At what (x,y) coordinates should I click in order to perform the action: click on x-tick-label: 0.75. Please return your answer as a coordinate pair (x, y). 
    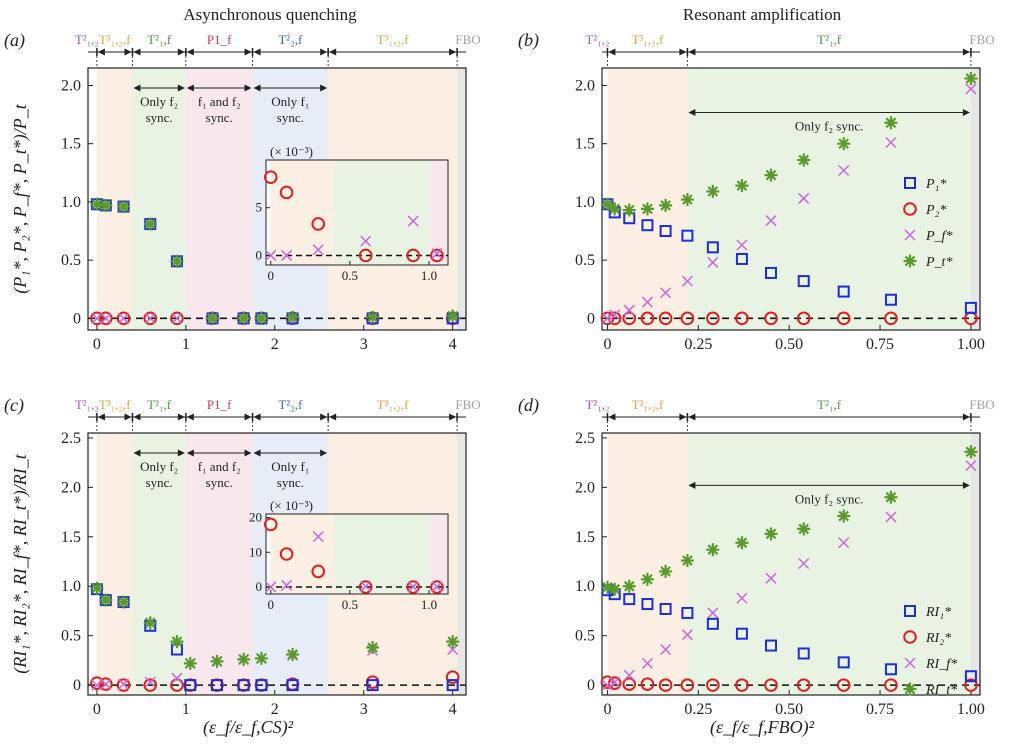
    Looking at the image, I should click on (880, 344).